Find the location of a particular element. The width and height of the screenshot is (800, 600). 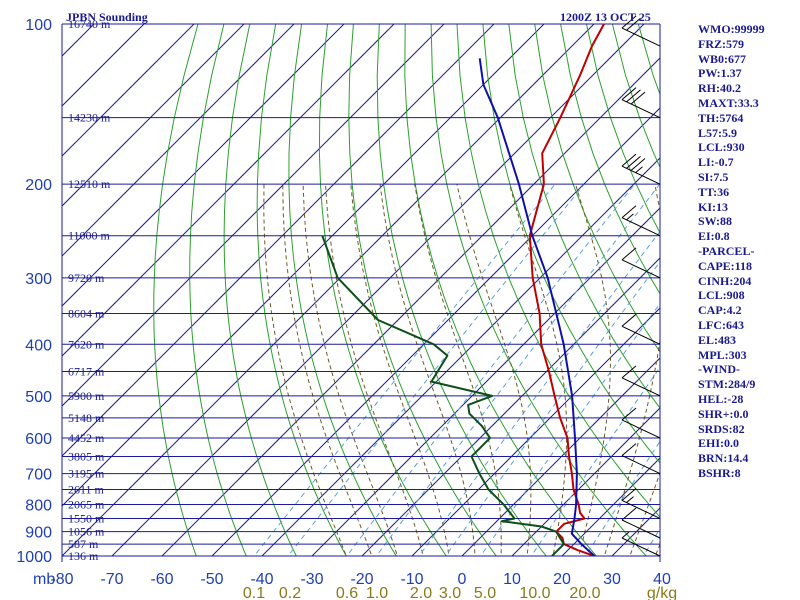

mixing-ratio-tick-label: 5.0 is located at coordinates (485, 592).